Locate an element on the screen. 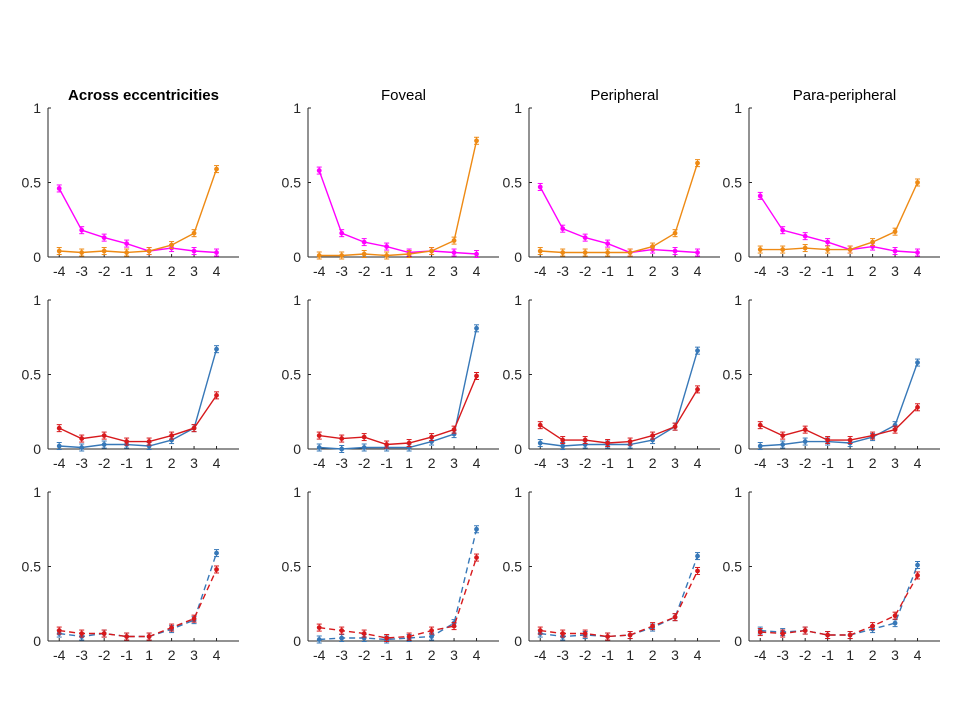 This screenshot has width=960, height=713. panel-1-1: 00.51-4 -3 -2 -1 1 2 3 4 is located at coordinates (390, 381).